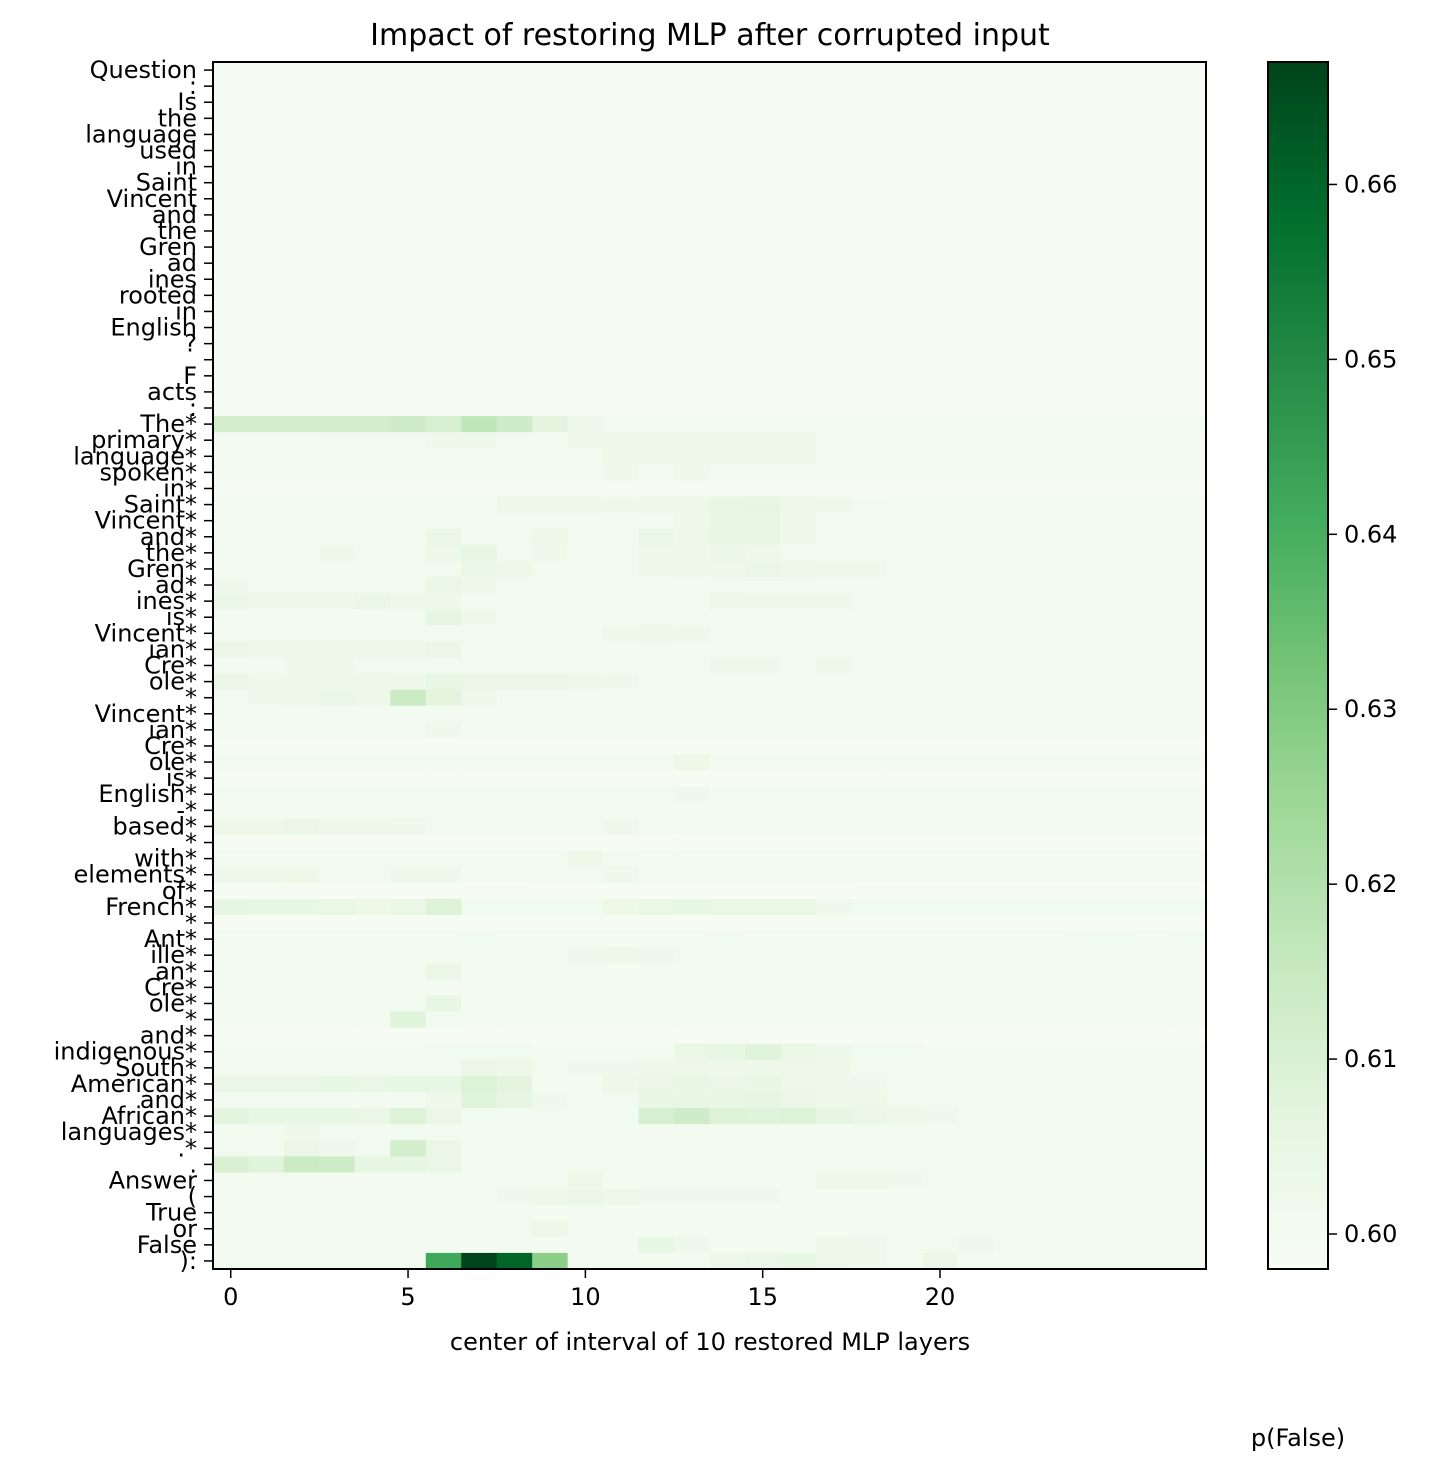 Image resolution: width=1429 pixels, height=1473 pixels. What do you see at coordinates (166, 183) in the screenshot?
I see `y-tick-label: Saint` at bounding box center [166, 183].